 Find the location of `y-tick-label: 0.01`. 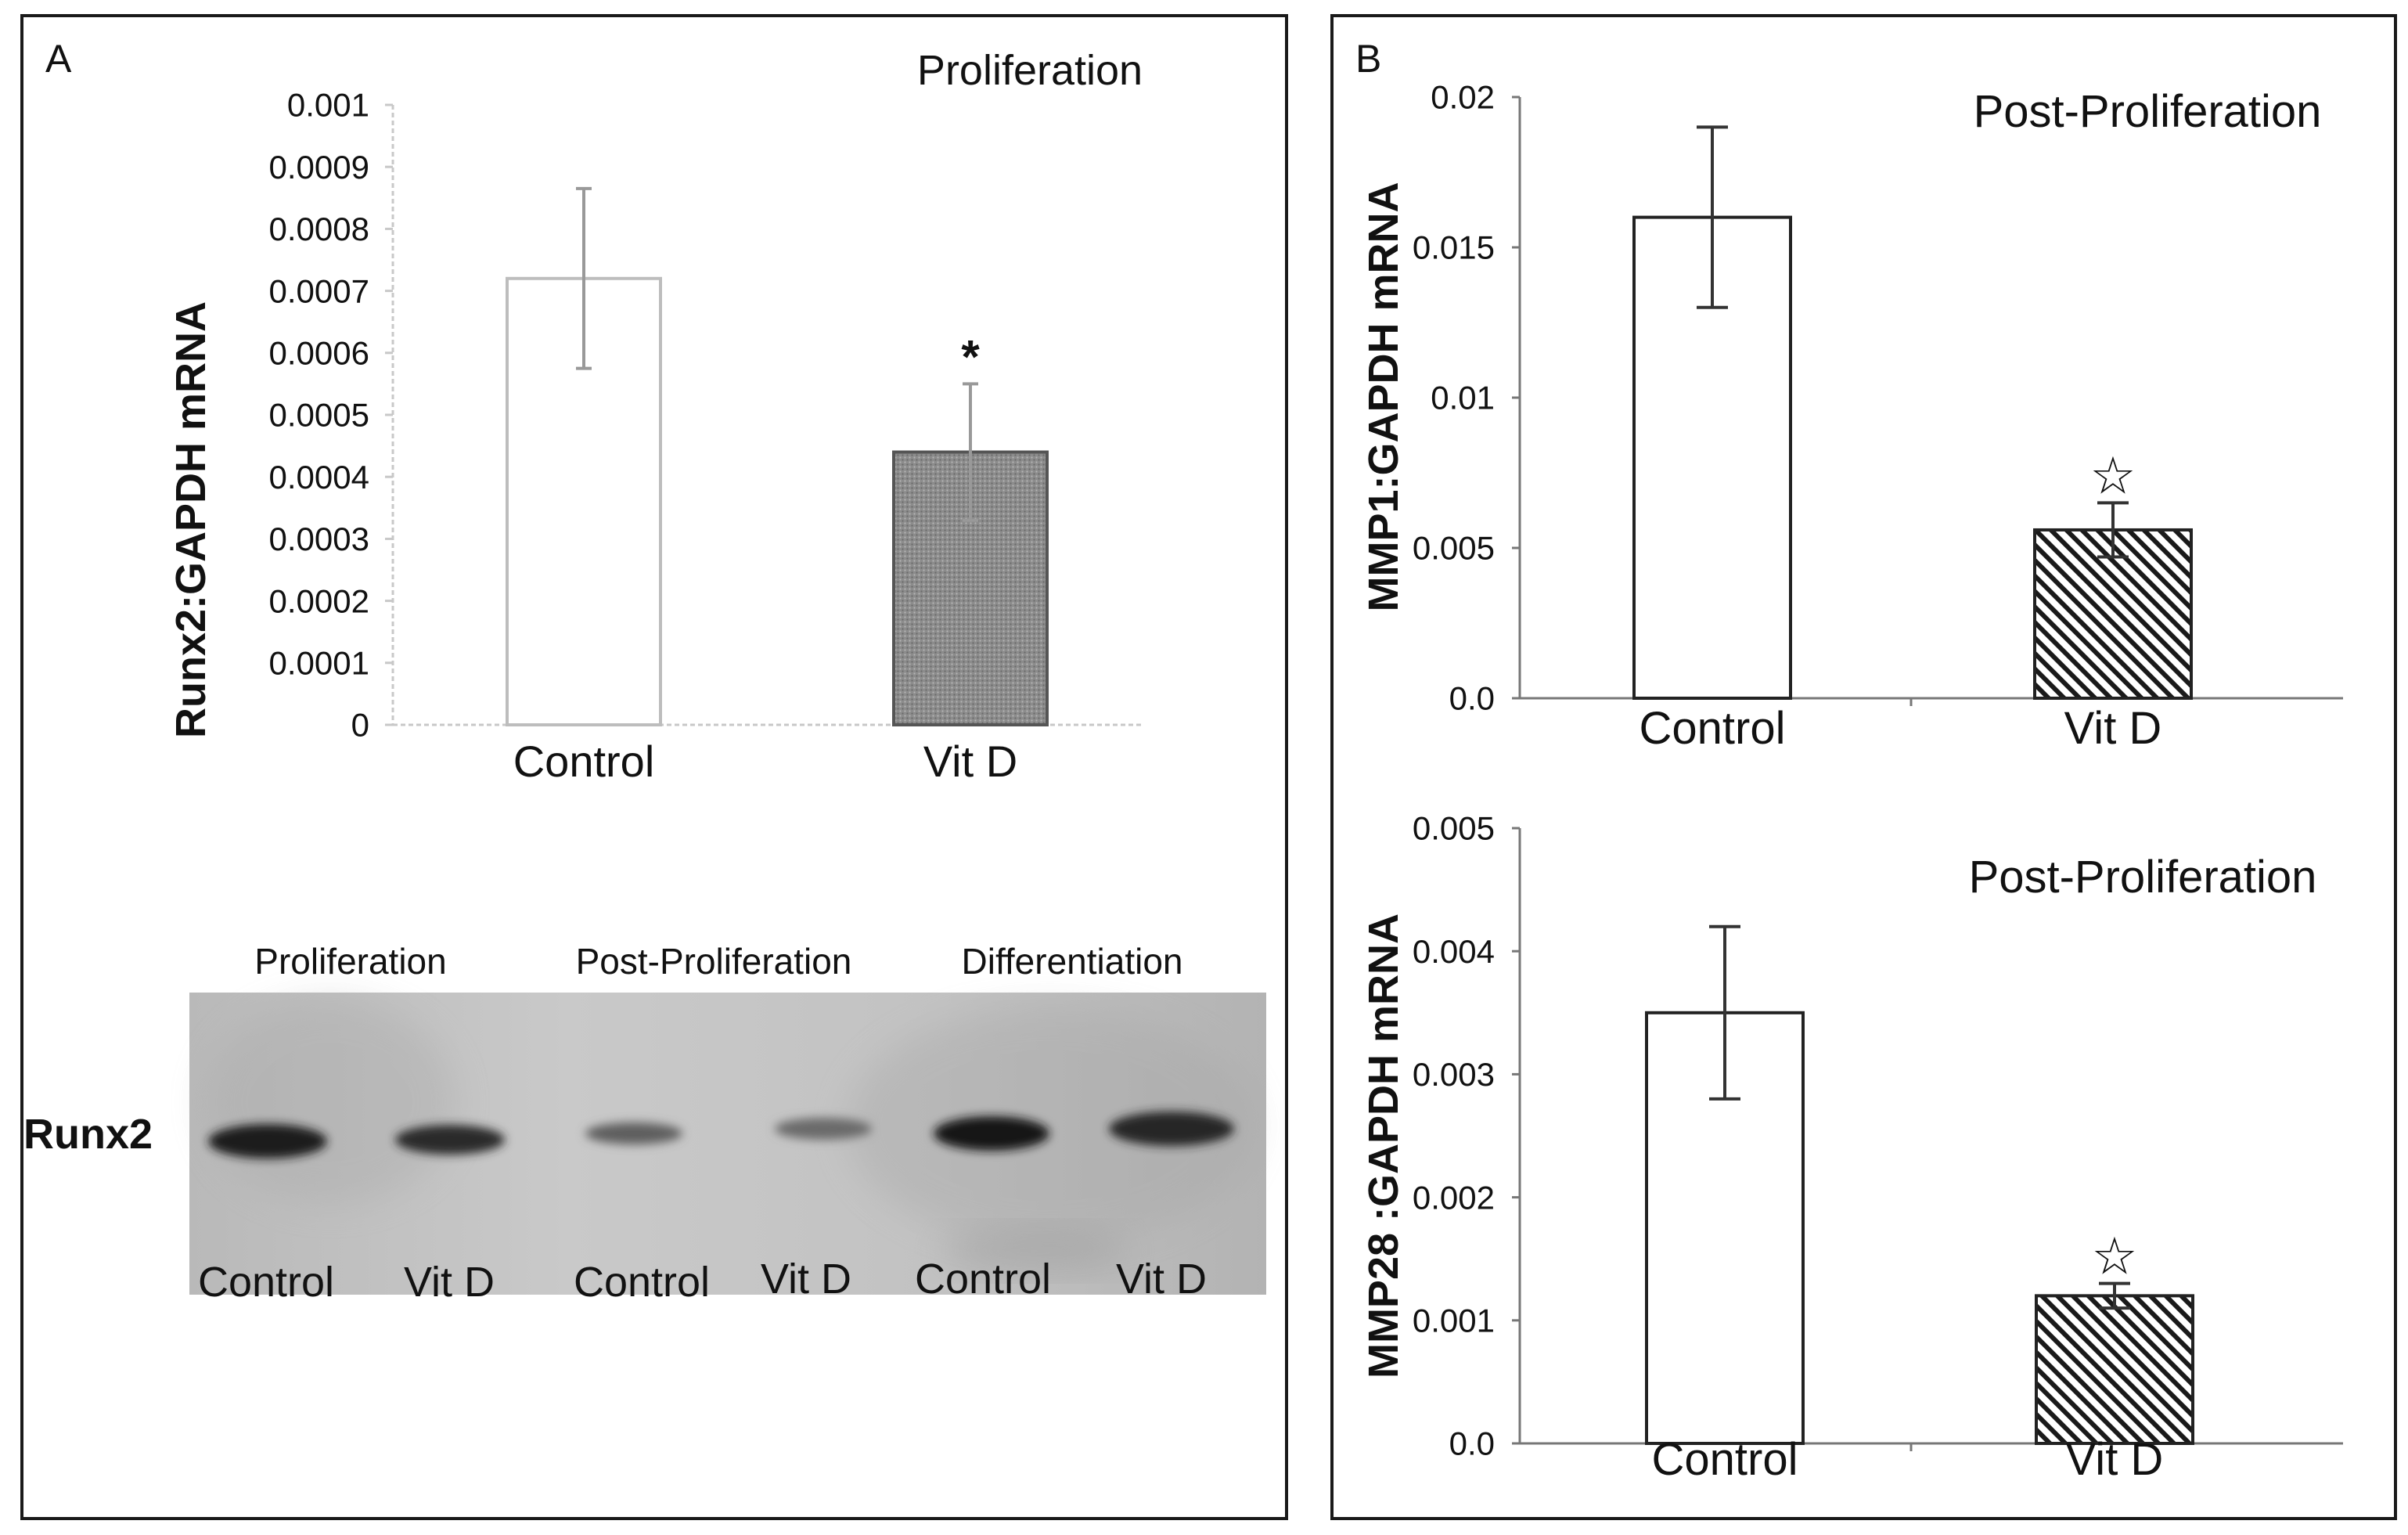

y-tick-label: 0.01 is located at coordinates (1463, 398).